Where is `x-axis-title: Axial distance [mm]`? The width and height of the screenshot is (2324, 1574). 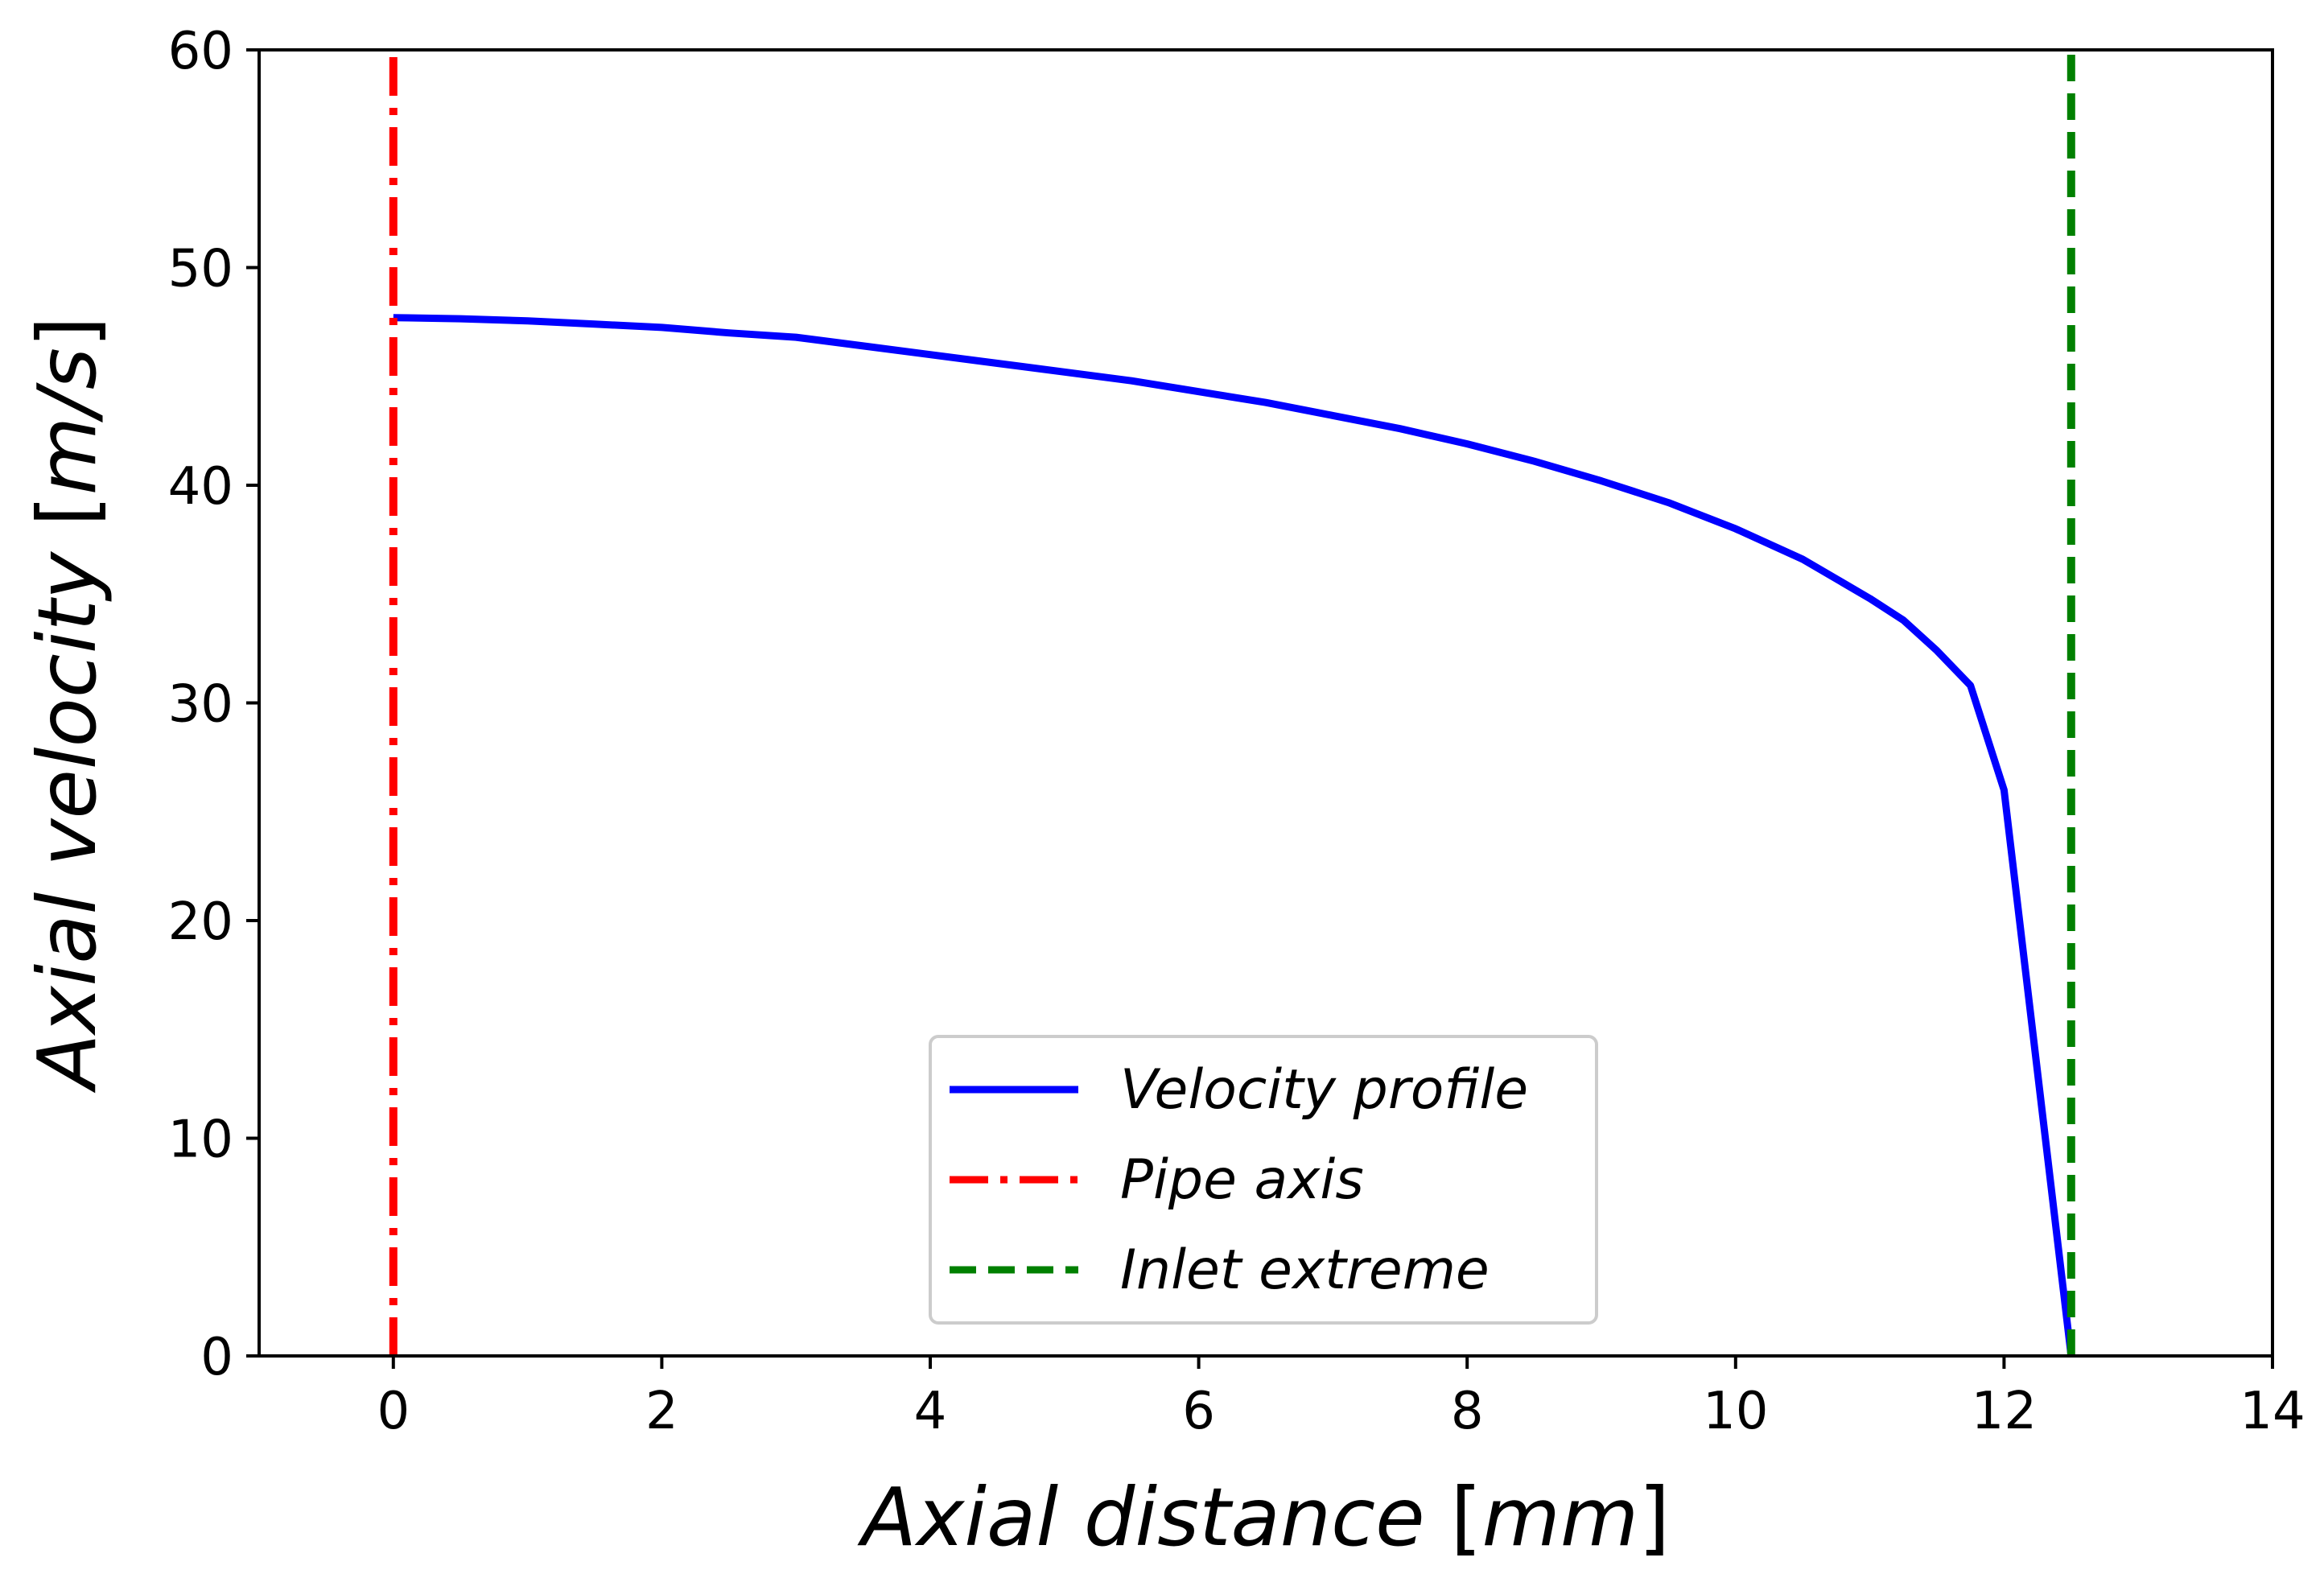 x-axis-title: Axial distance [mm] is located at coordinates (1264, 1517).